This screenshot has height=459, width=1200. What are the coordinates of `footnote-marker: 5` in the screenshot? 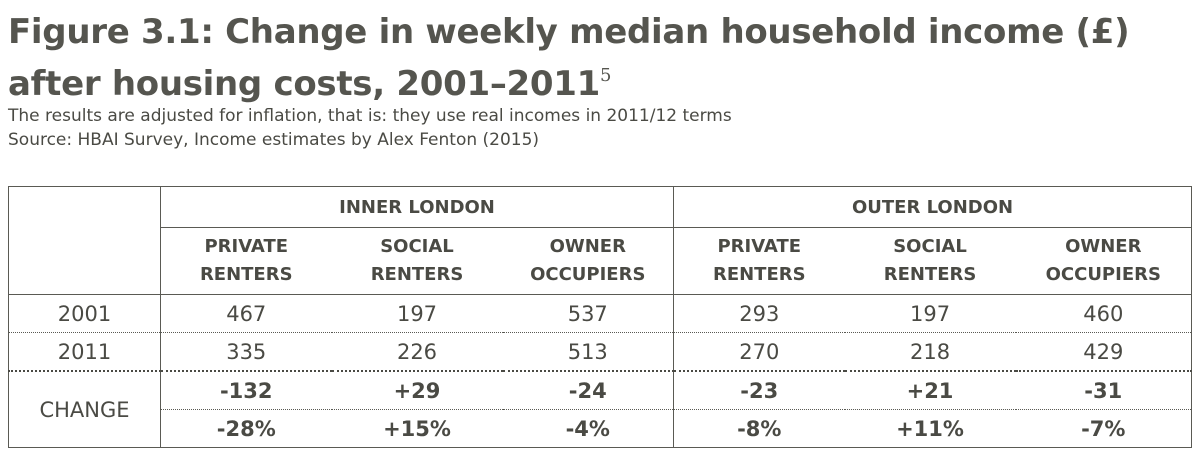 It's located at (605, 75).